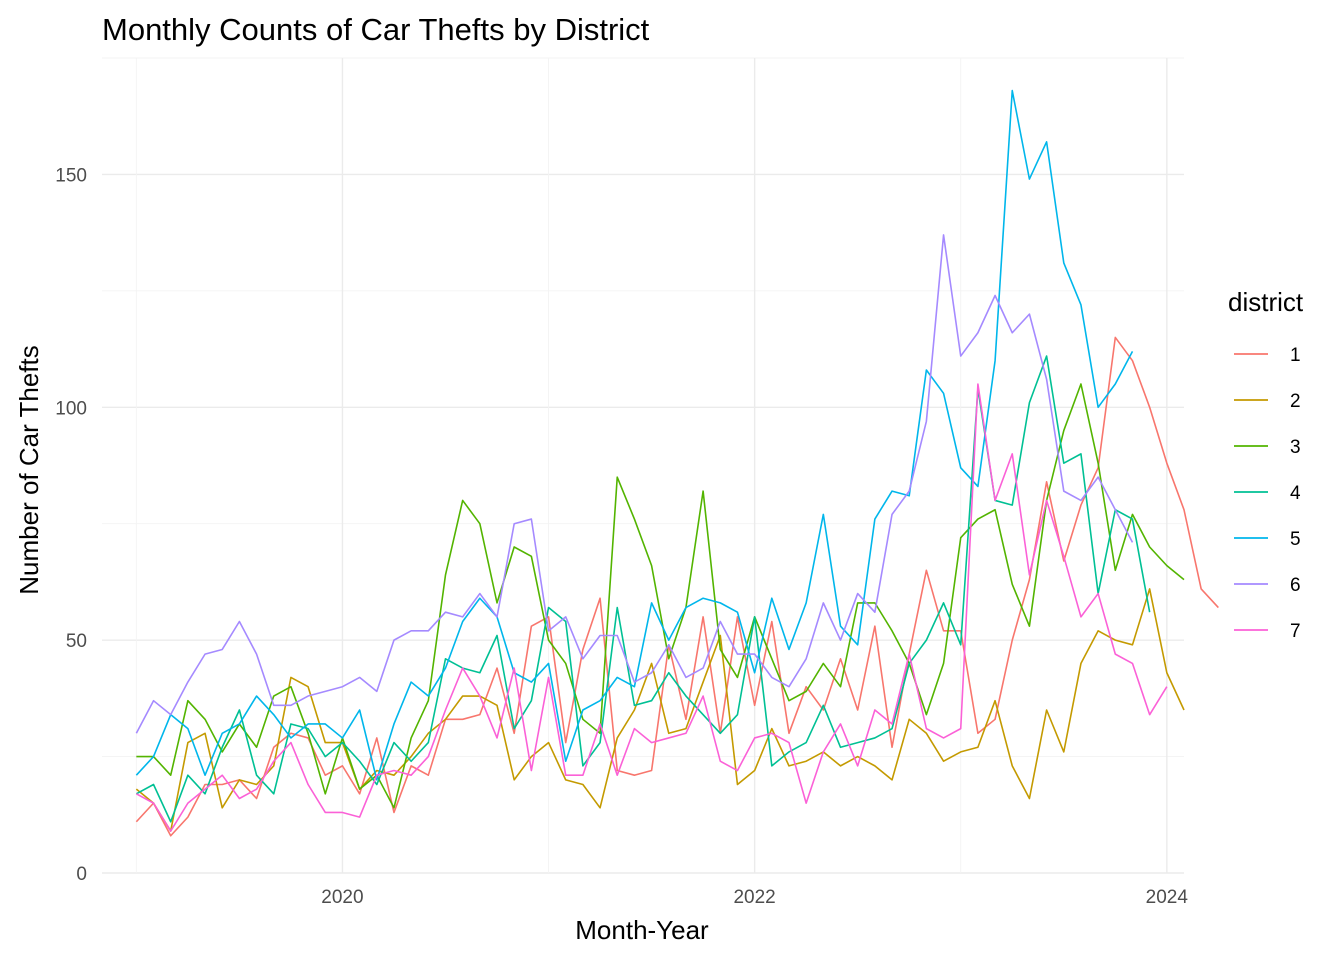  Describe the element at coordinates (342, 897) in the screenshot. I see `x-tick-label: 2020` at that location.